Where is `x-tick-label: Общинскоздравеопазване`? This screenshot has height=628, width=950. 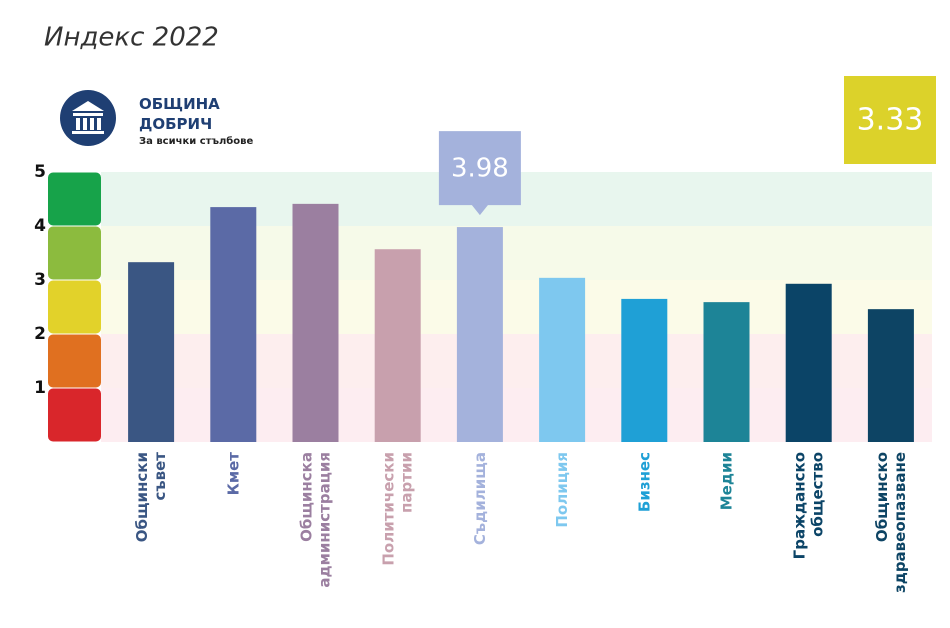 x-tick-label: Общинскоздравеопазване is located at coordinates (890, 522).